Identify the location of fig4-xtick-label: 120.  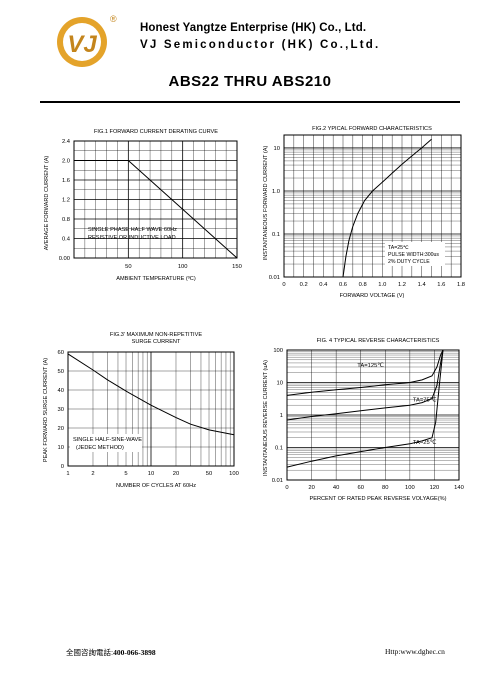
(435, 488).